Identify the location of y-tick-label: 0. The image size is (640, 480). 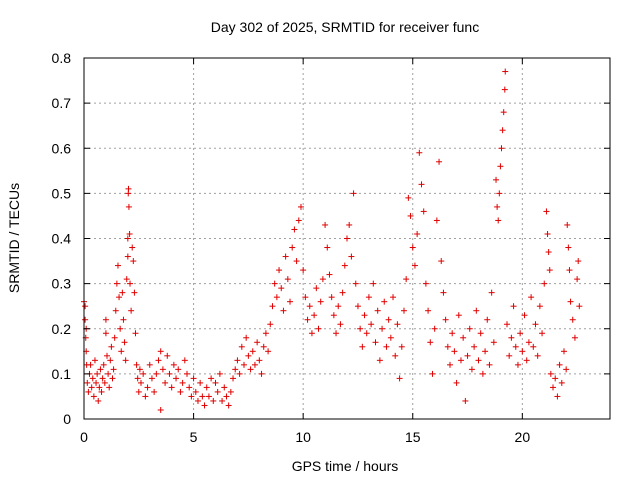
(67, 419).